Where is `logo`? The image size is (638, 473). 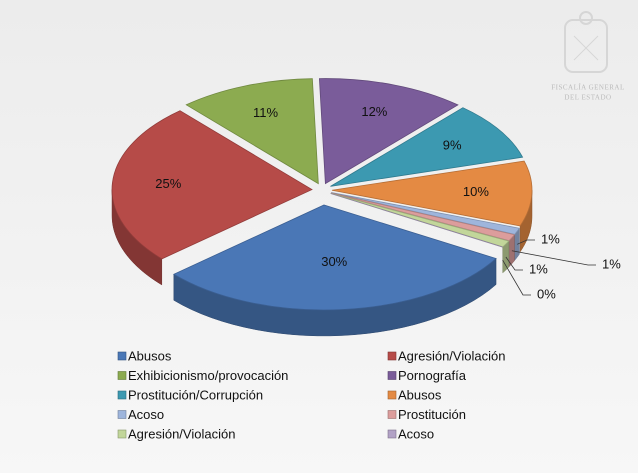 logo is located at coordinates (586, 42).